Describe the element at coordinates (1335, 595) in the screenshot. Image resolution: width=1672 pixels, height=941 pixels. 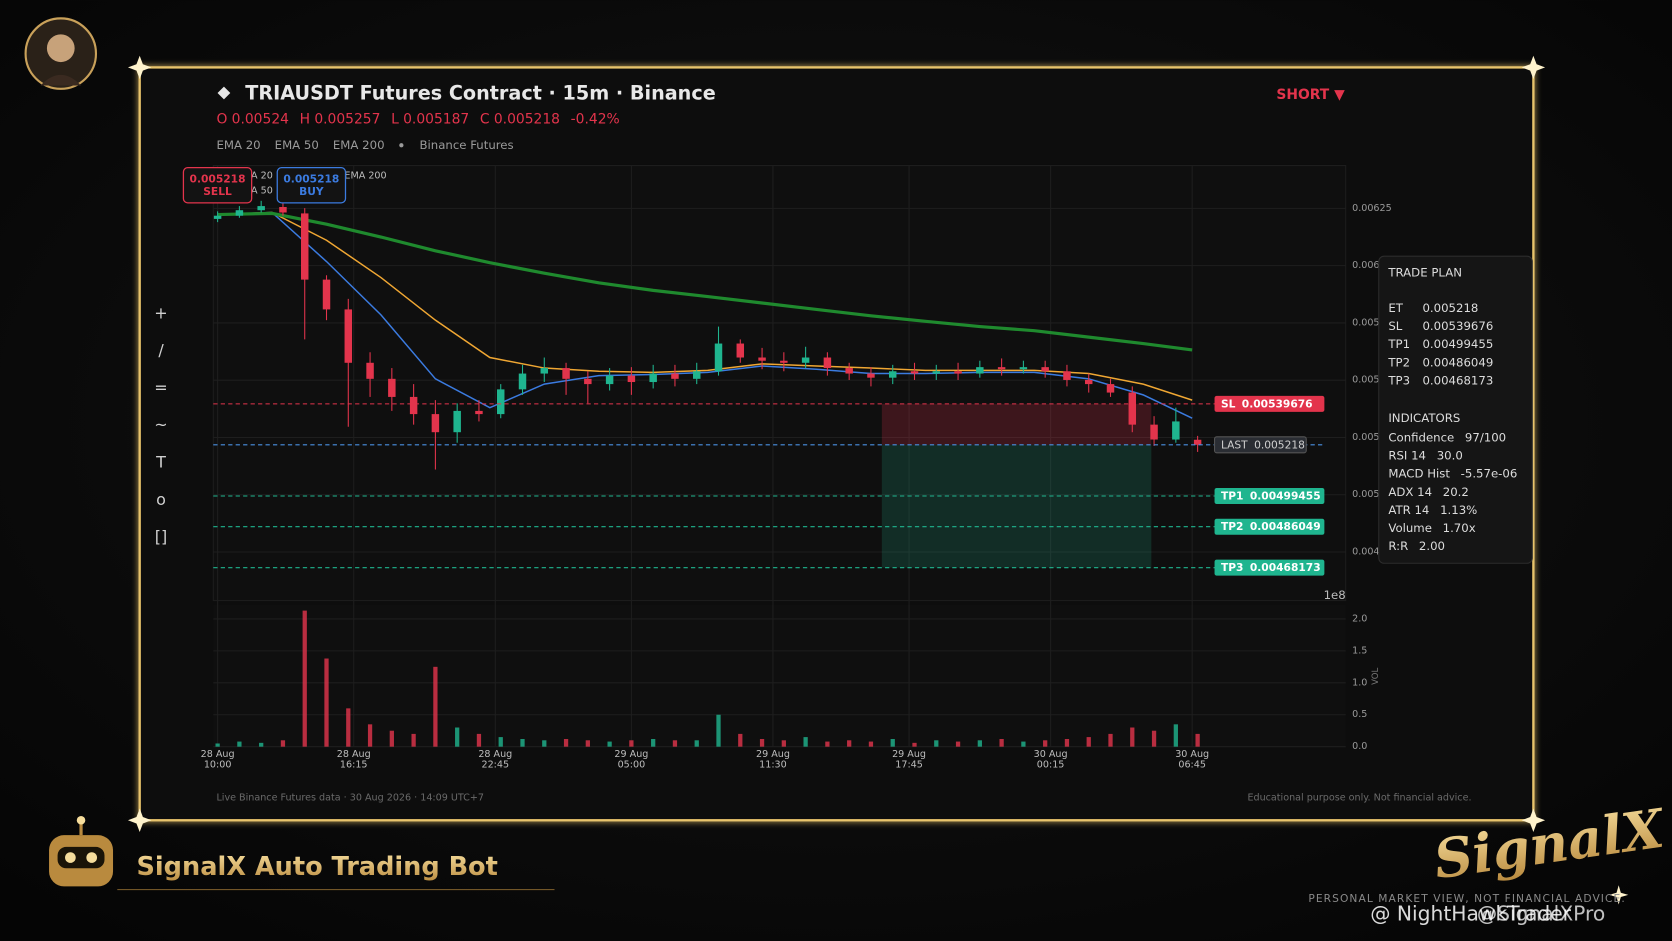
I see `x-offset-label: 1e8` at that location.